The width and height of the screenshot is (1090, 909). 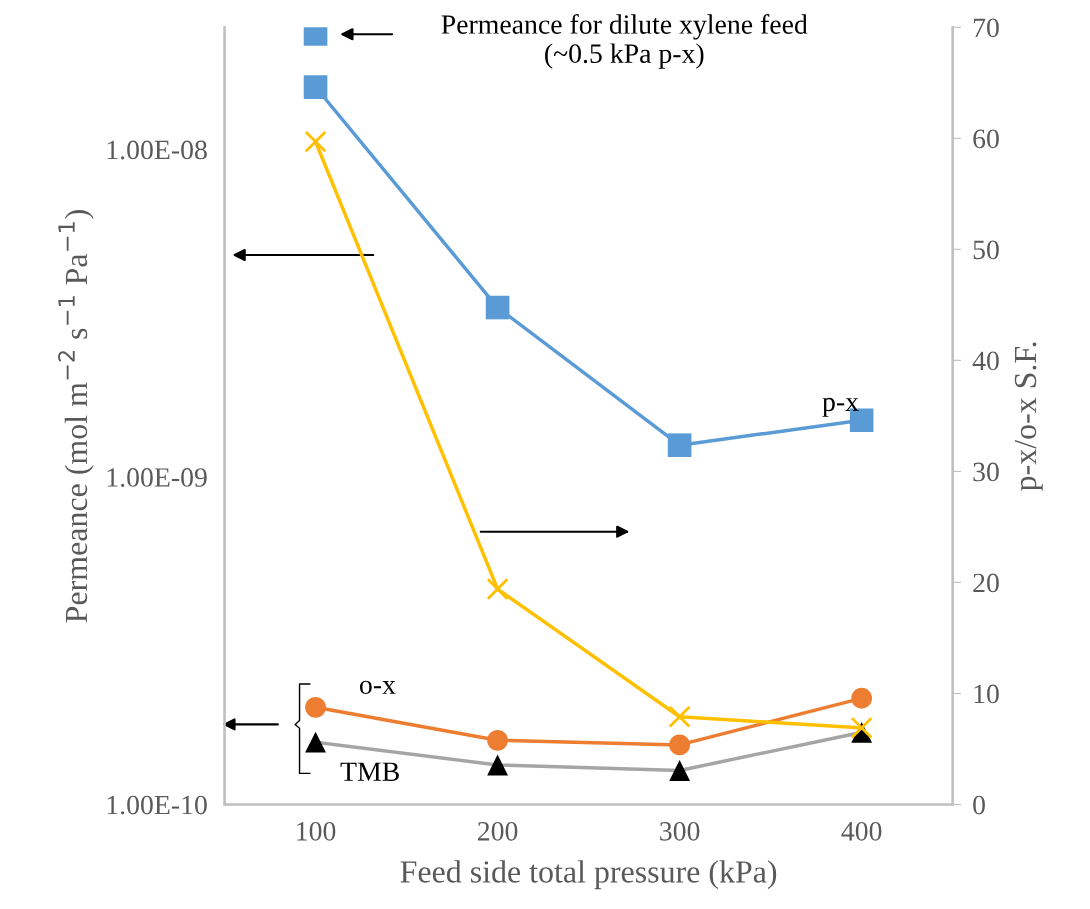 I want to click on y2-tick-label: 20, so click(x=986, y=583).